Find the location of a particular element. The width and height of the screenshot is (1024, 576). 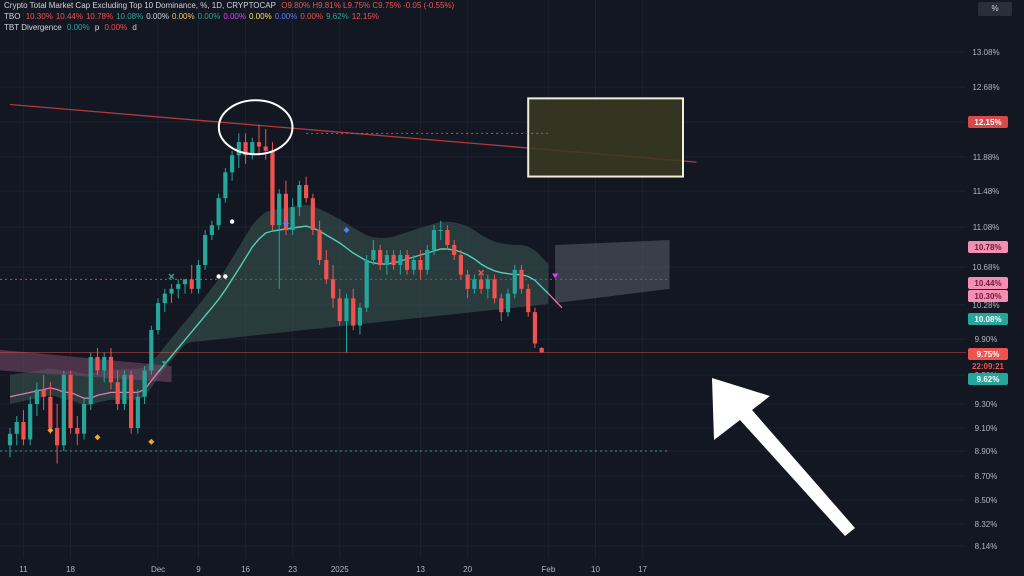

x-axis-tick-label: 23 is located at coordinates (292, 569).